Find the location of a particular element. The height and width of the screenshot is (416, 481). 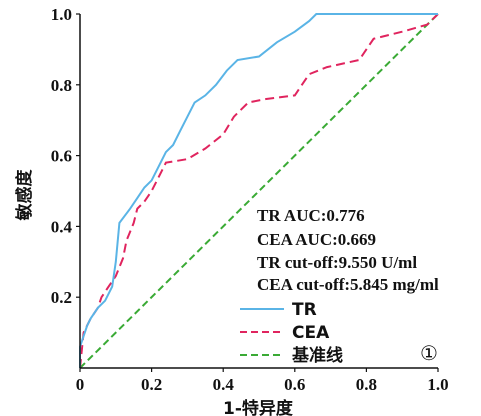

y-tick-label: 0.2 is located at coordinates (61, 297).